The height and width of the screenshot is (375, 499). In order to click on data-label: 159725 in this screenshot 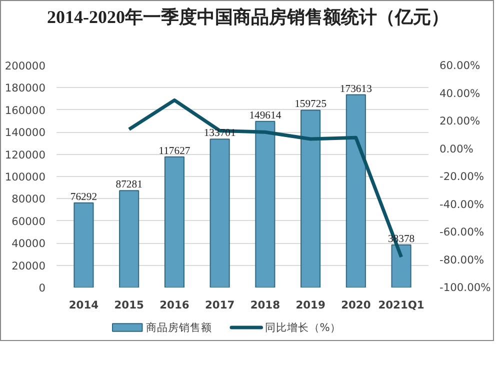, I will do `click(310, 104)`.